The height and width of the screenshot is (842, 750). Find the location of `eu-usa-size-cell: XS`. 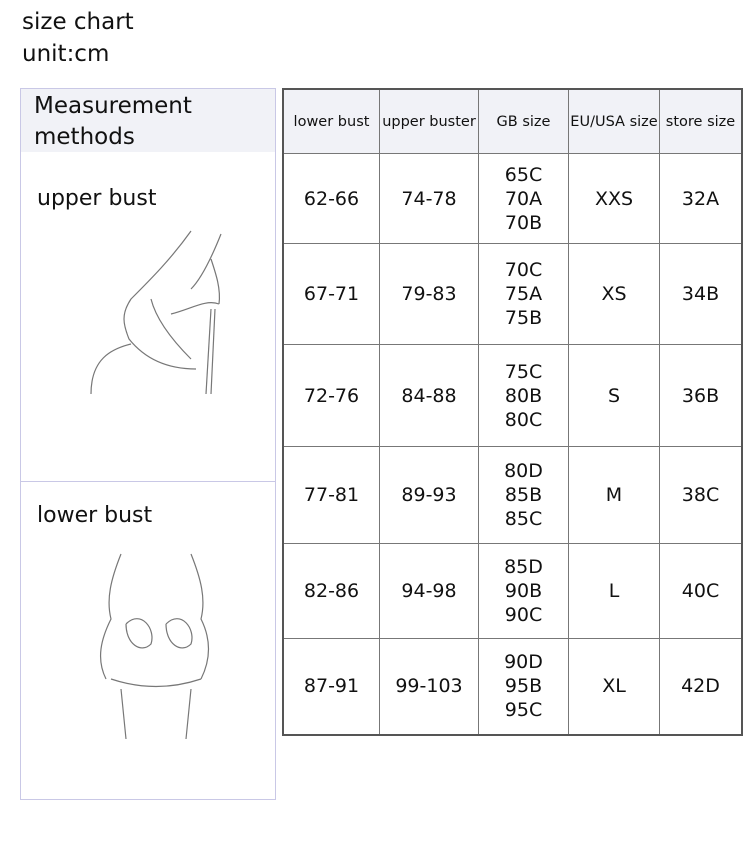

eu-usa-size-cell: XS is located at coordinates (614, 294).